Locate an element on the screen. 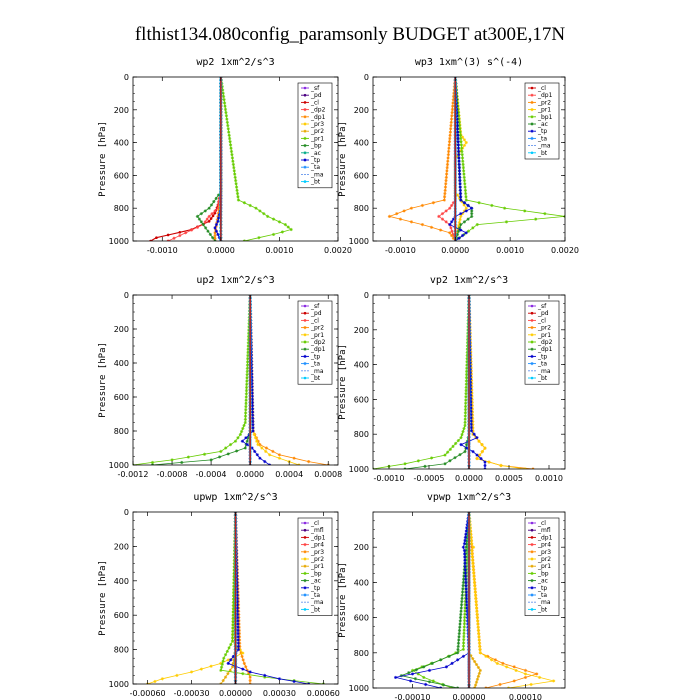 The width and height of the screenshot is (700, 700). plot-1-ytick-label: 400 is located at coordinates (121, 143).